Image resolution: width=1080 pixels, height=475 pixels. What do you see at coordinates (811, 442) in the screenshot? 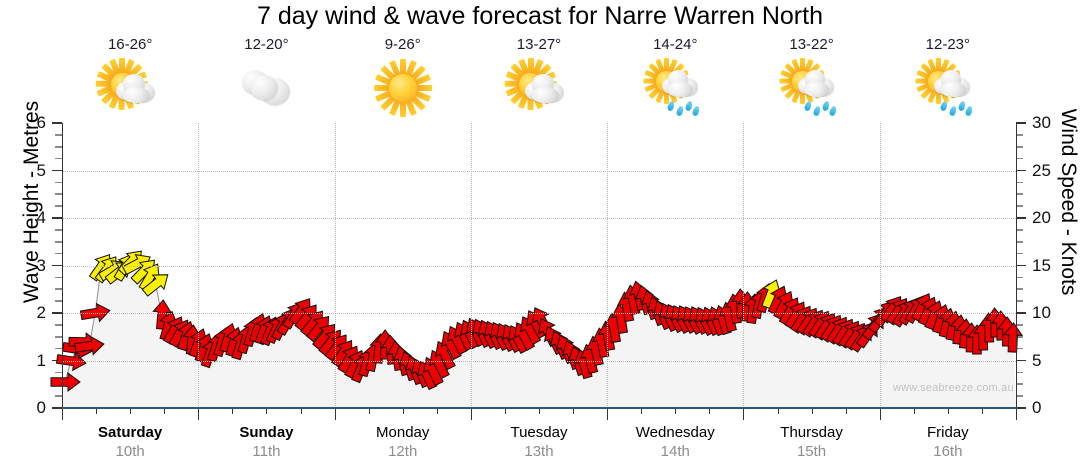
I see `x-axis-day-label-thursday: Thursday 15th` at bounding box center [811, 442].